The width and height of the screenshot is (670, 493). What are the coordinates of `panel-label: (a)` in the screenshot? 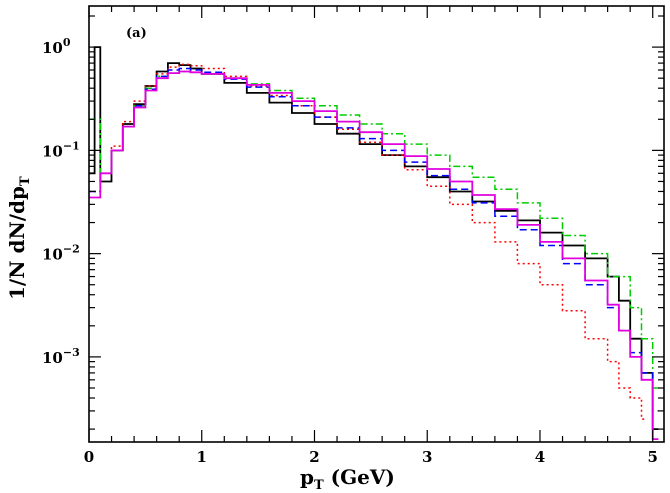 It's located at (136, 33).